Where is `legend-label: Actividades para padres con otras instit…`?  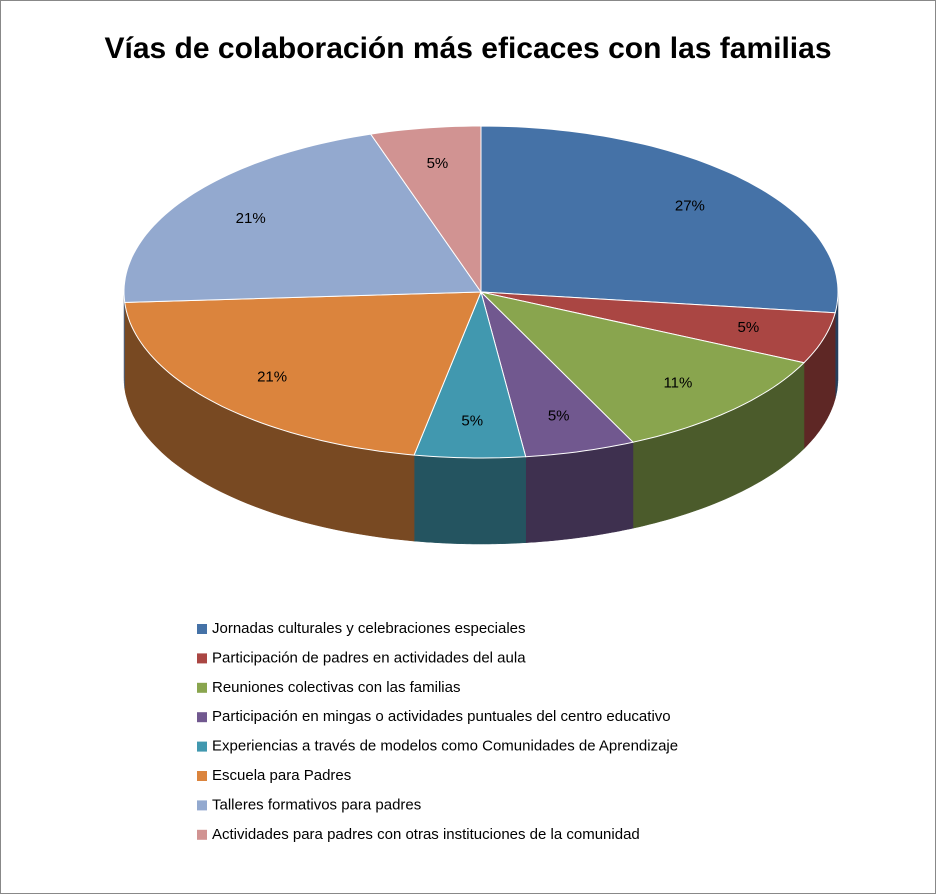 legend-label: Actividades para padres con otras instit… is located at coordinates (426, 834).